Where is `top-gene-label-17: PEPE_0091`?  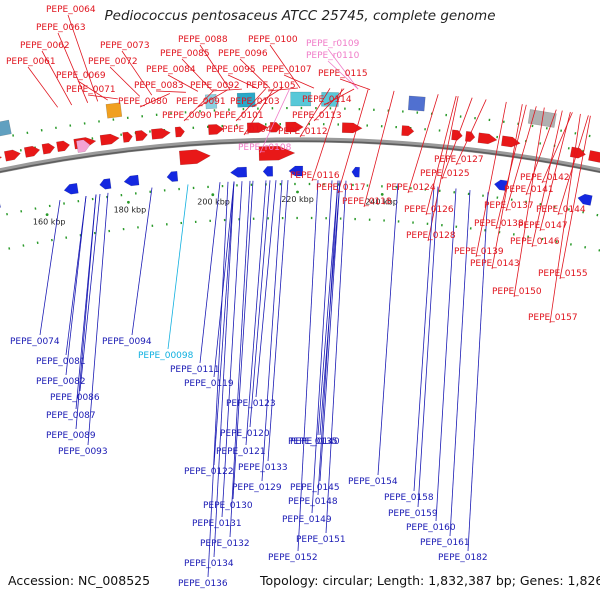 top-gene-label-17: PEPE_0091 is located at coordinates (201, 102).